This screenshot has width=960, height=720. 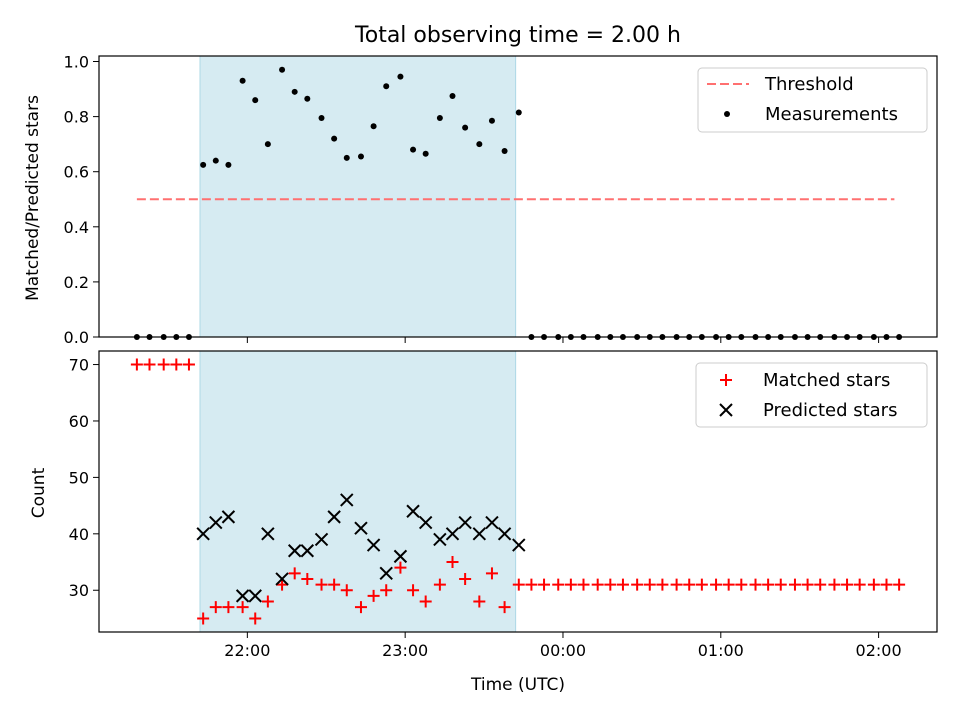 I want to click on legend-threshold-label: Threshold, so click(x=809, y=84).